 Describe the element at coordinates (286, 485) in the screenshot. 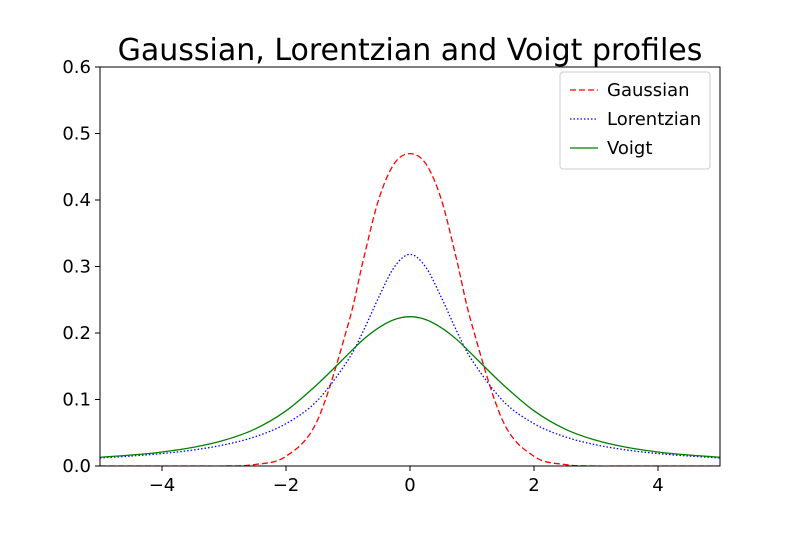

I see `x-tick-label: −2` at that location.